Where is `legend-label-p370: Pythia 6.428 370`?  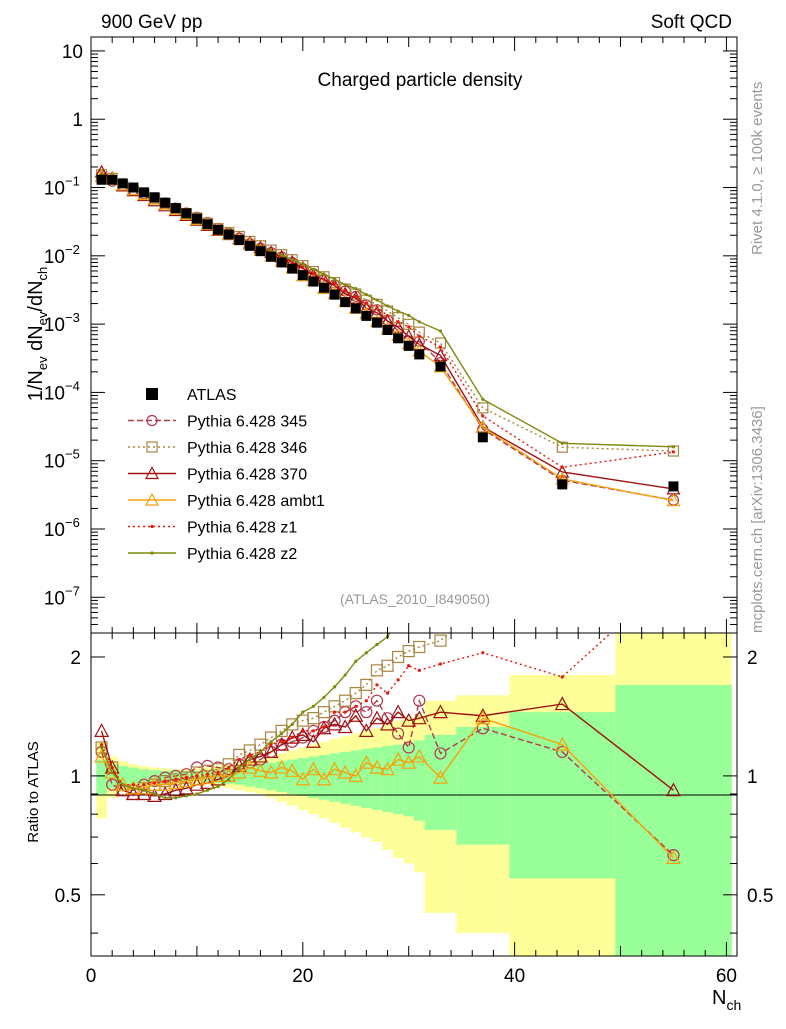
legend-label-p370: Pythia 6.428 370 is located at coordinates (247, 475).